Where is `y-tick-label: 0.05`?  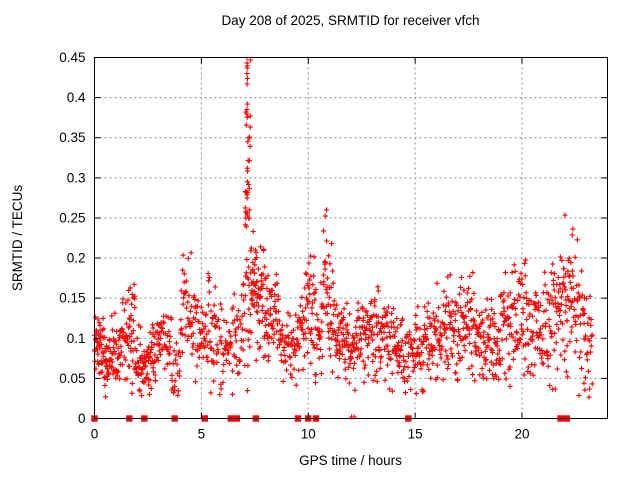
y-tick-label: 0.05 is located at coordinates (72, 378).